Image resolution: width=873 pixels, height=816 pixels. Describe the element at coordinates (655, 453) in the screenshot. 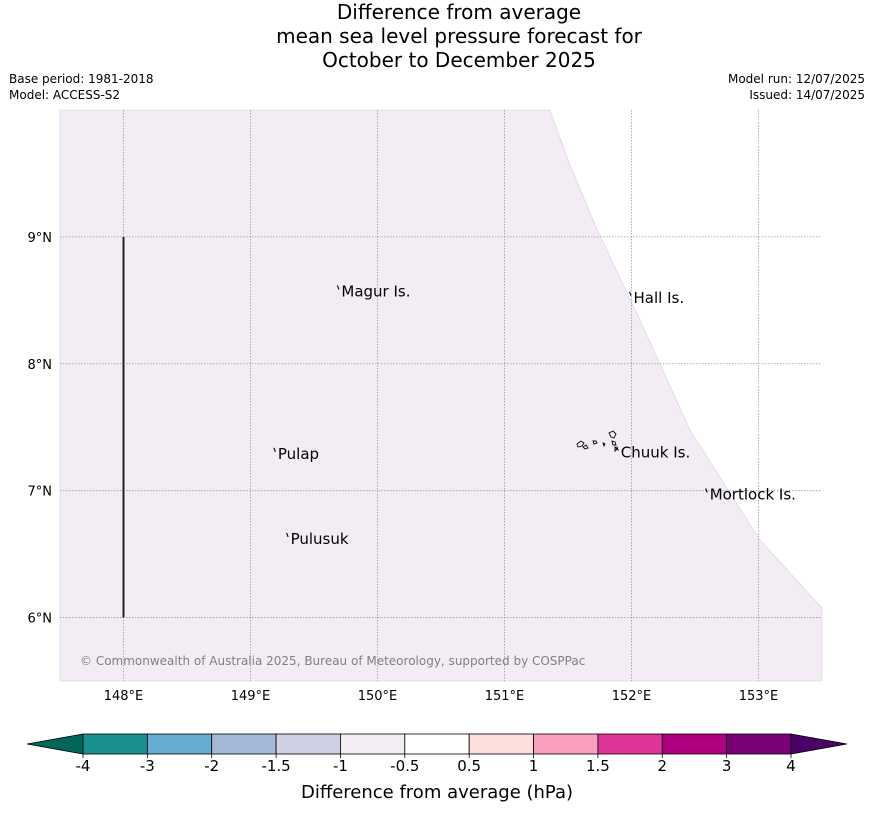

I see `place-label: Chuuk Is.` at that location.